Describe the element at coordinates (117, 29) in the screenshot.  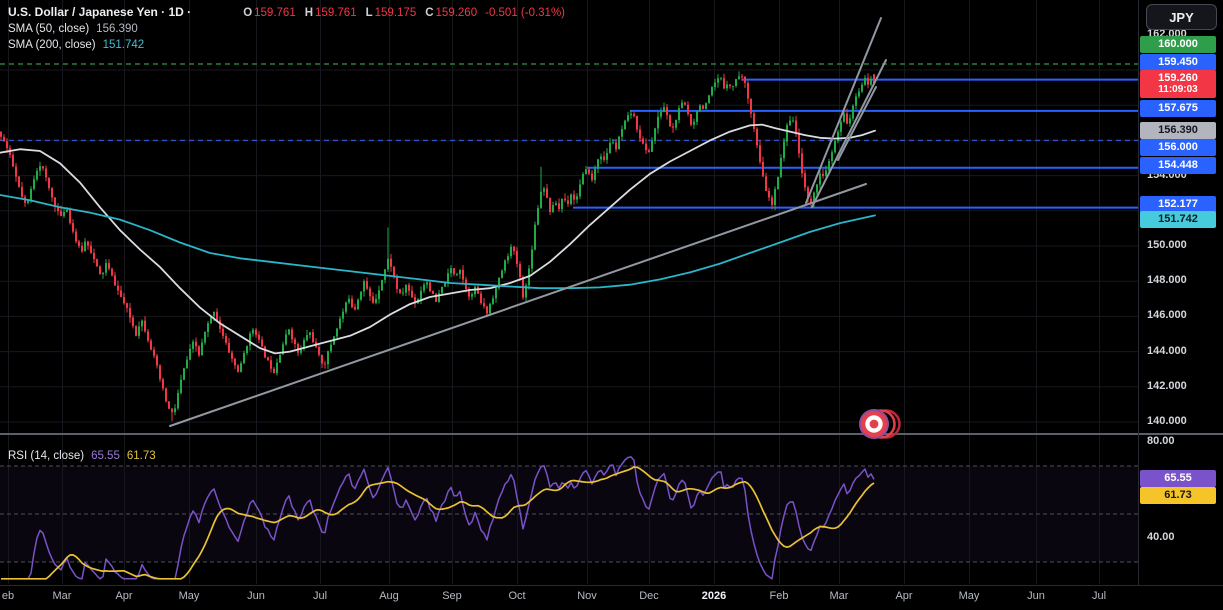
I see `sma50-value: 156.390` at that location.